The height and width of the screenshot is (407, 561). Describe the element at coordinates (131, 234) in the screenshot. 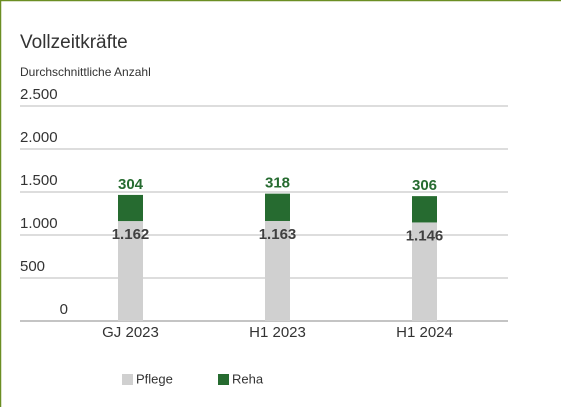

I see `data-label: 1.162` at that location.